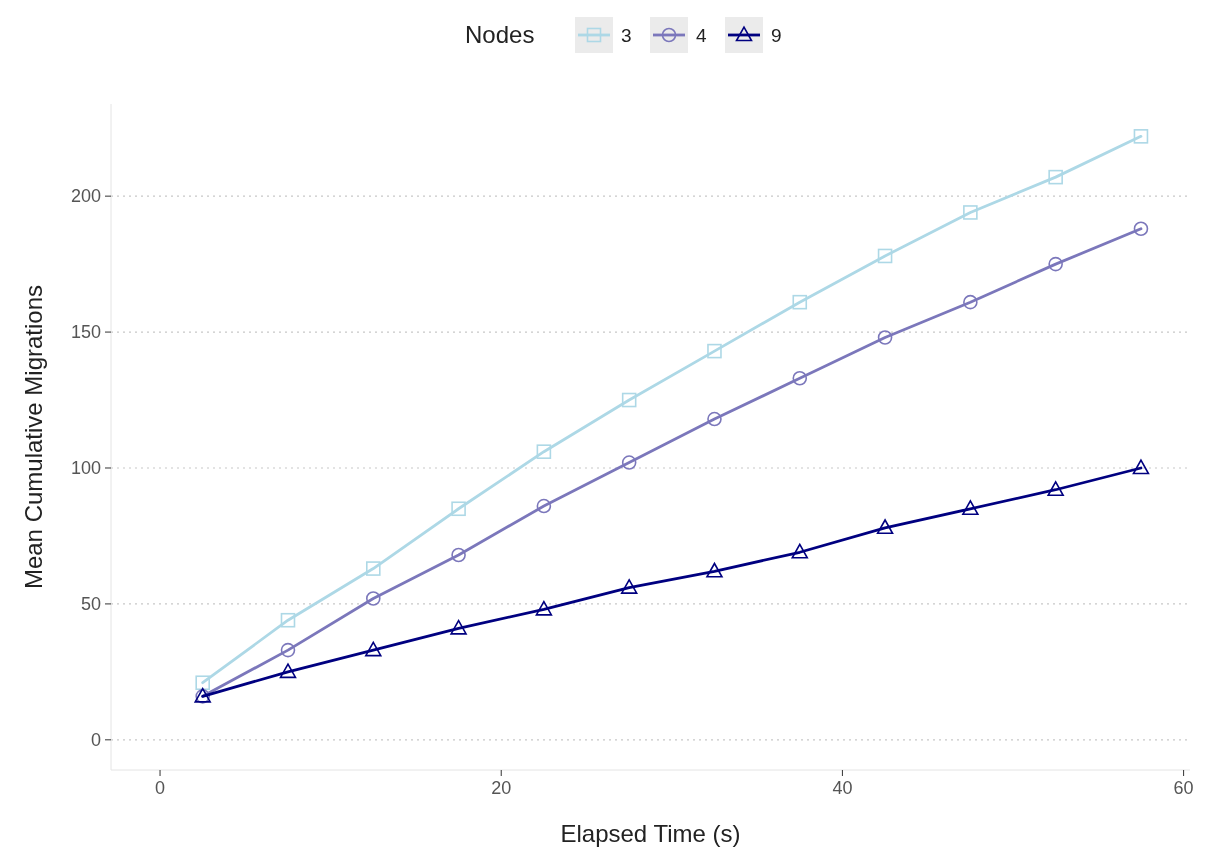 The width and height of the screenshot is (1213, 860). I want to click on y-axis-title: Mean Cumulative Migrations, so click(33, 437).